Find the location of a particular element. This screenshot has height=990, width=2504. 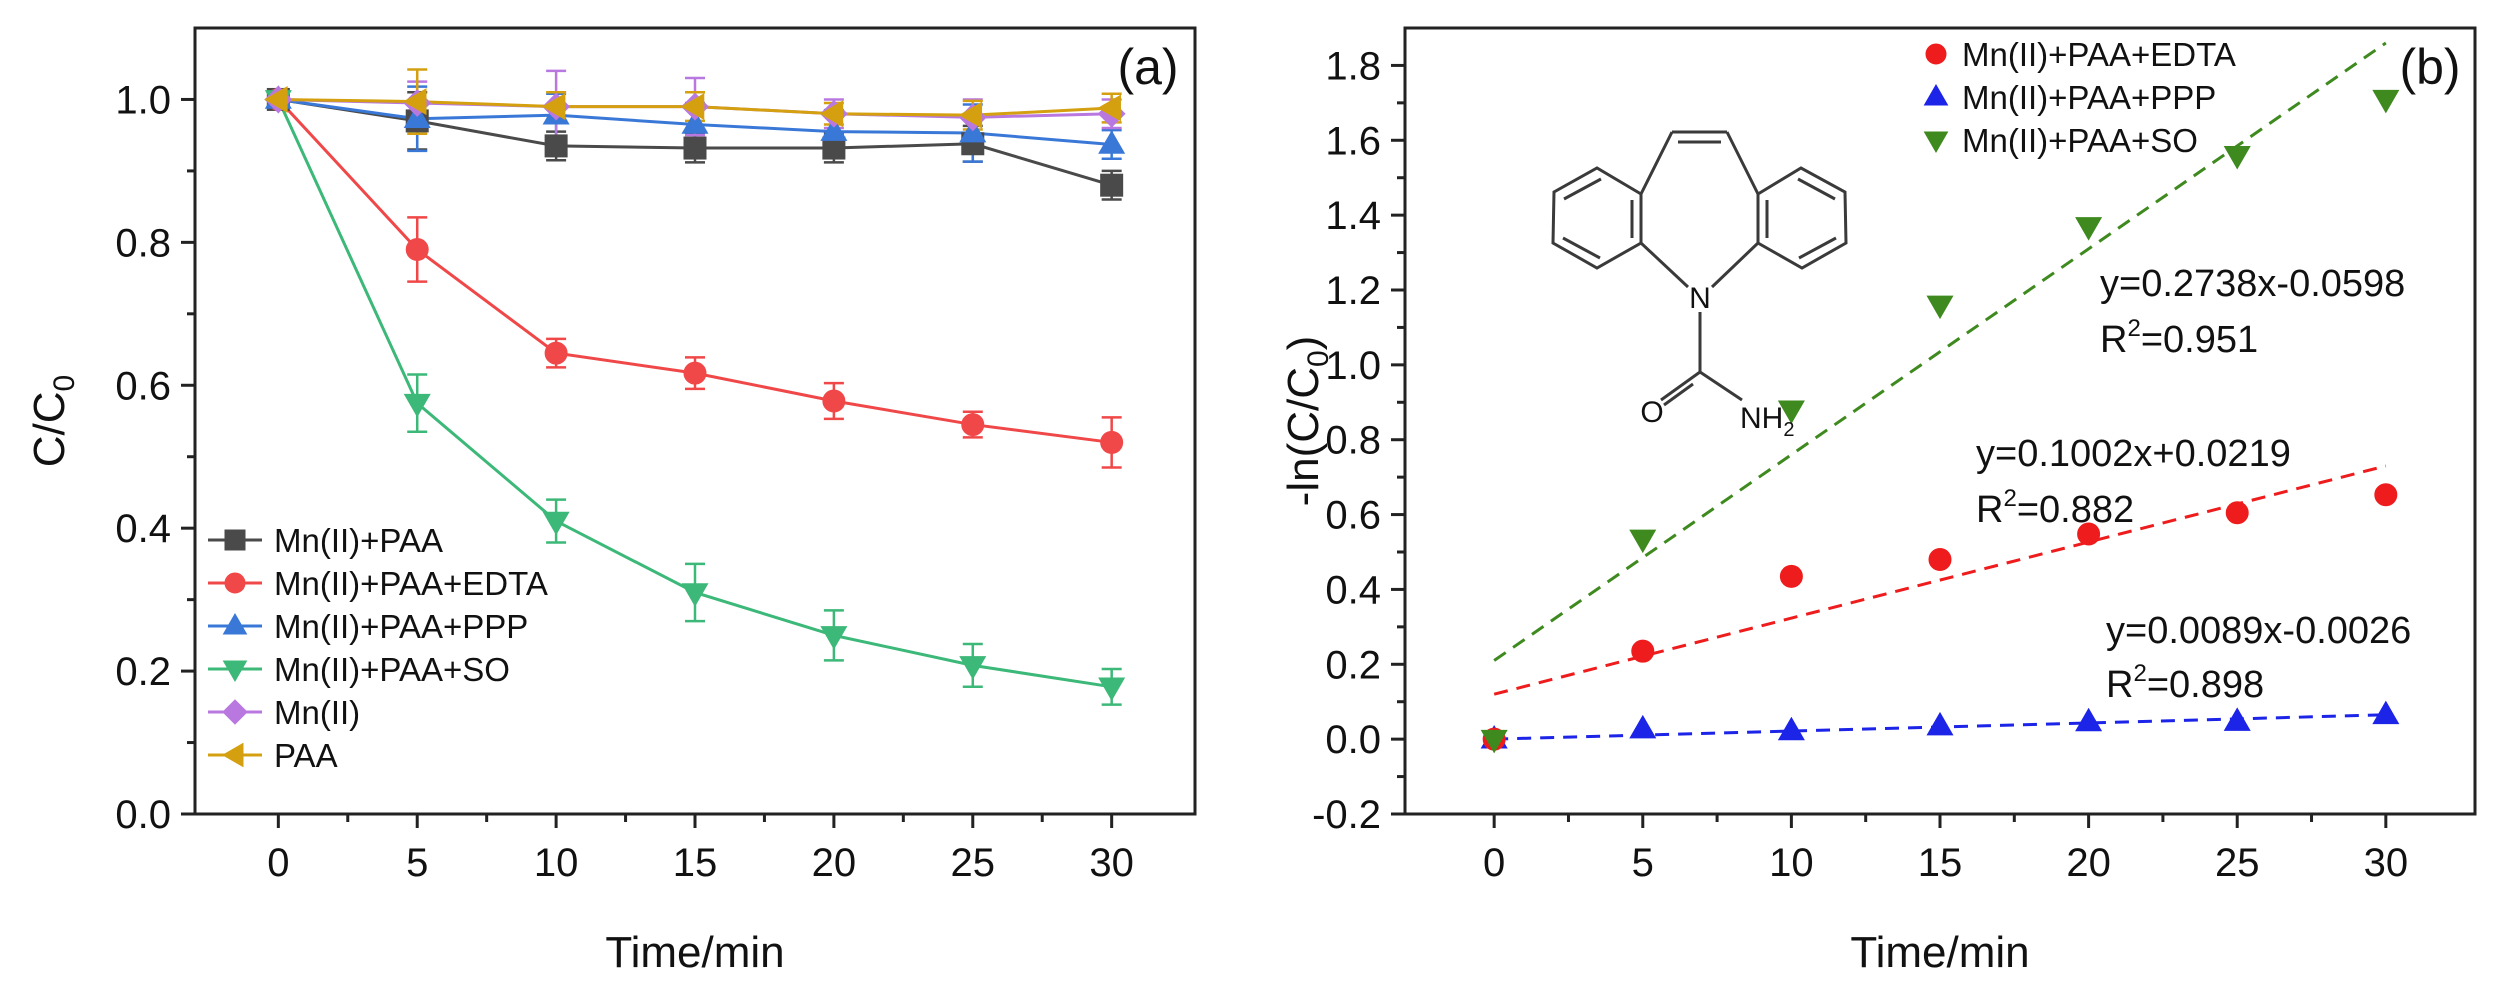

y-tick-label: -0.2 is located at coordinates (1346, 815).